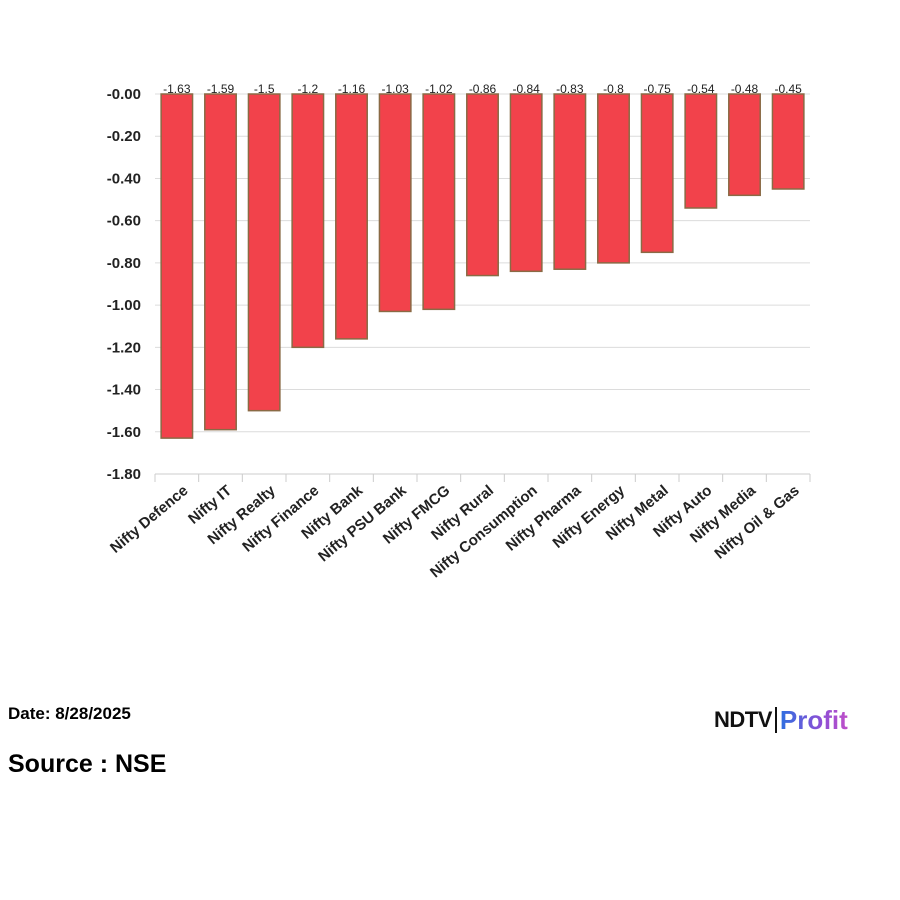 The width and height of the screenshot is (900, 900). Describe the element at coordinates (124, 136) in the screenshot. I see `y-tick-label: -0.20` at that location.